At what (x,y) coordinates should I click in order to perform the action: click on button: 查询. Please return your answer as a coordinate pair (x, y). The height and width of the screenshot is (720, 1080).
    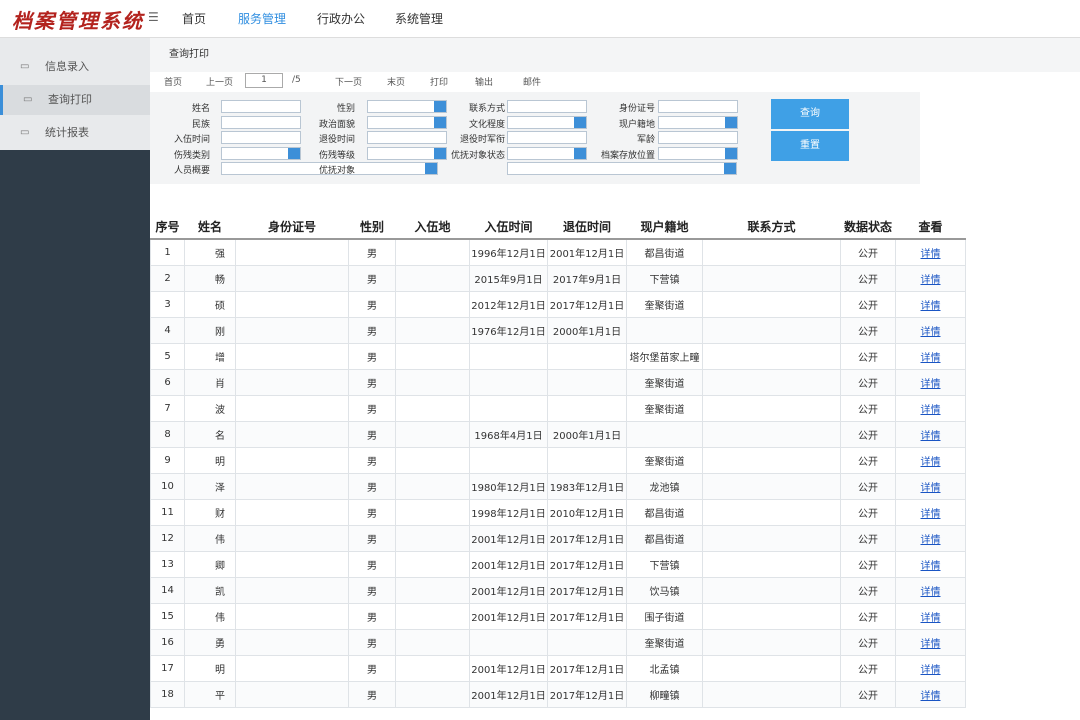
    Looking at the image, I should click on (810, 114).